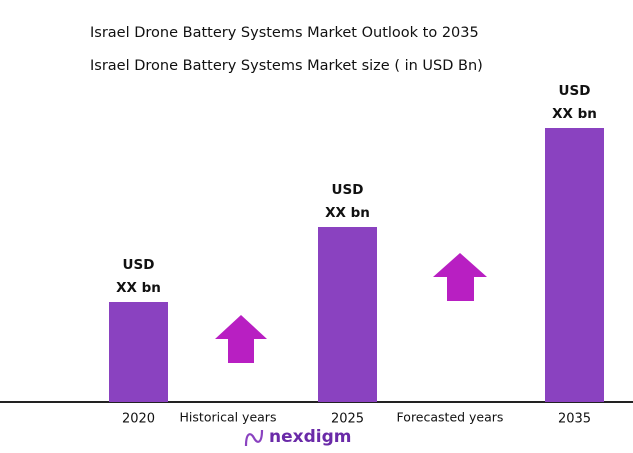  I want to click on logo-icon, so click(254, 438).